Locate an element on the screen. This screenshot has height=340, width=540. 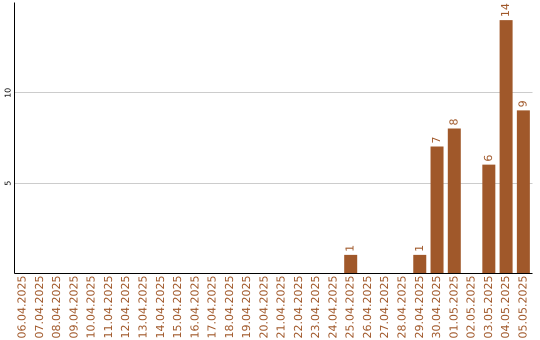
x-tick-label: 02.05.2025 is located at coordinates (471, 307).